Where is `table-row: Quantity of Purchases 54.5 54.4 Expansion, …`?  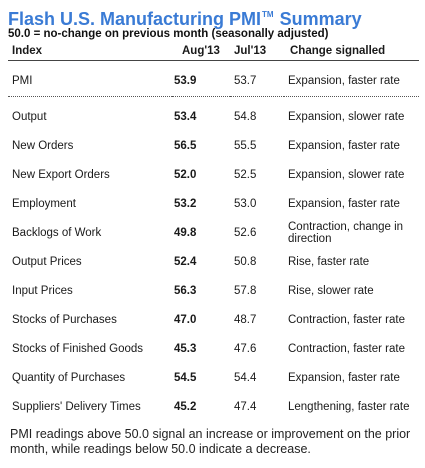 table-row: Quantity of Purchases 54.5 54.4 Expansion, … is located at coordinates (213, 377).